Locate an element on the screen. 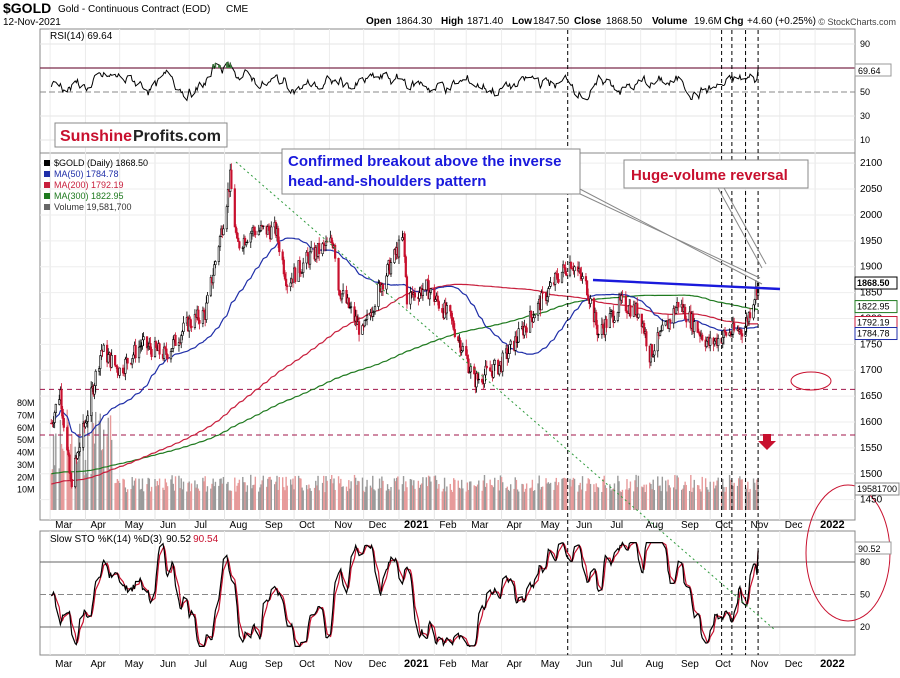  reversal-box is located at coordinates (716, 174).